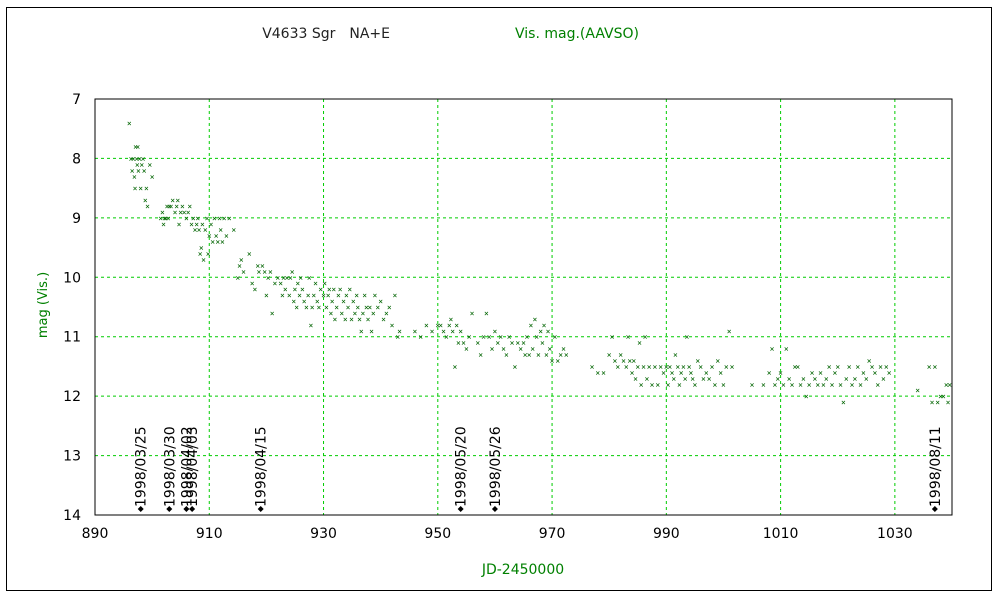 The height and width of the screenshot is (600, 1000). What do you see at coordinates (666, 534) in the screenshot?
I see `x-tick-label: 990` at bounding box center [666, 534].